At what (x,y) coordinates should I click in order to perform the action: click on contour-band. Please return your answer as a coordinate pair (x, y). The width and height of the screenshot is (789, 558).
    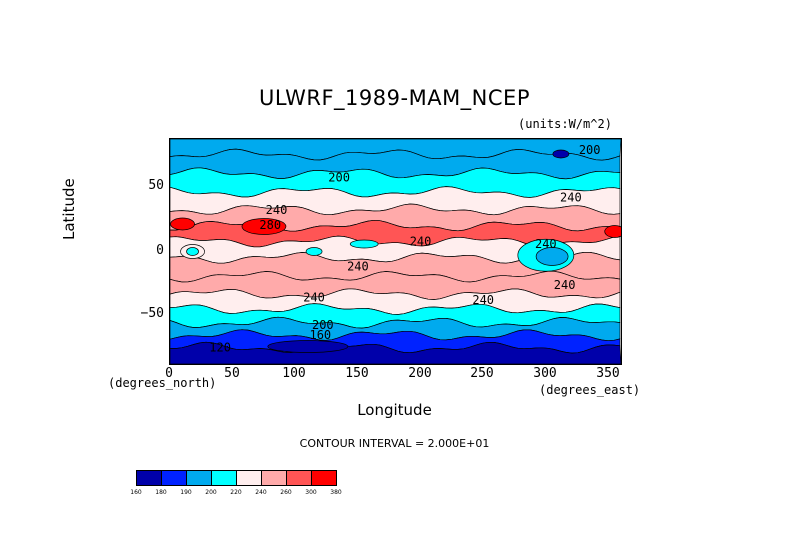
    Looking at the image, I should click on (395, 352).